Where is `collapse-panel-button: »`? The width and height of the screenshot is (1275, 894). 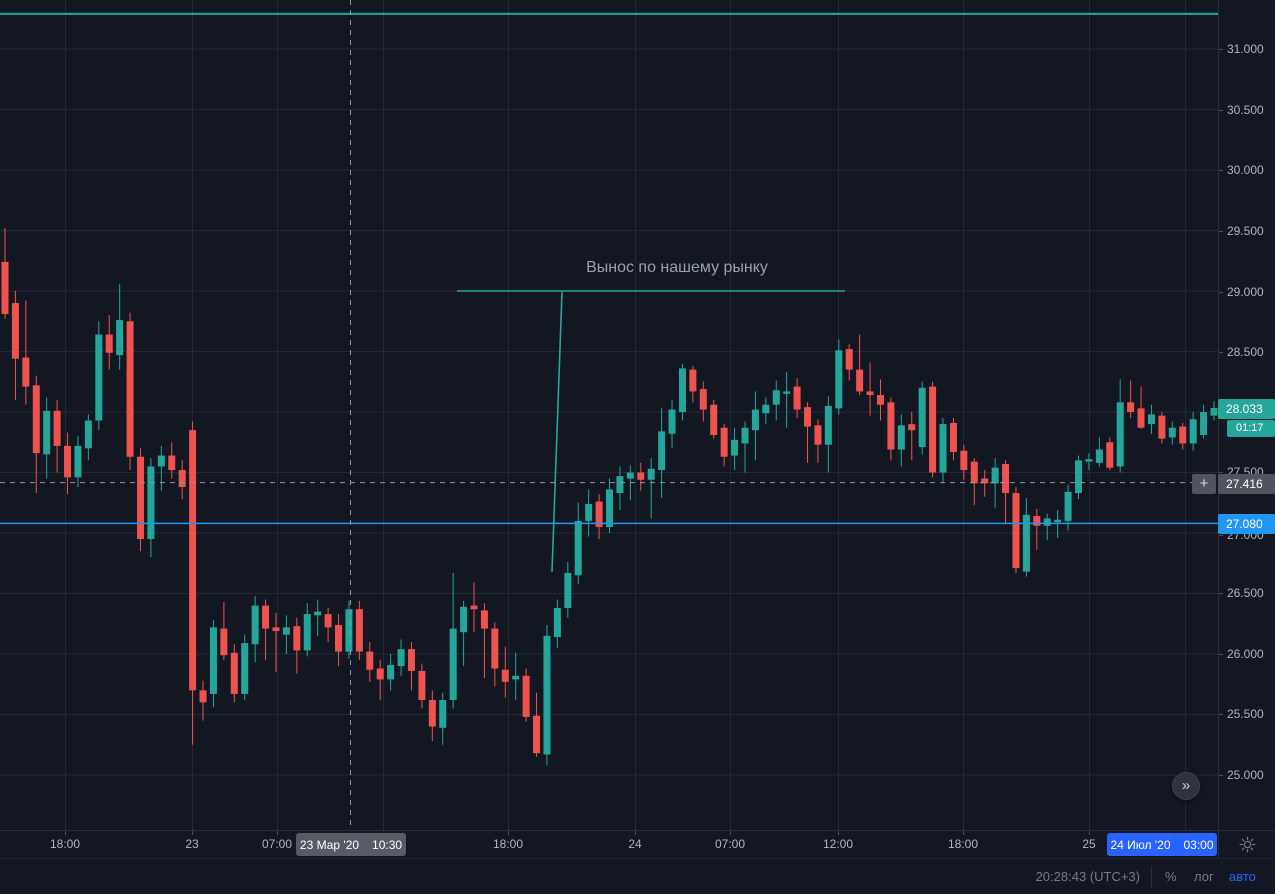 collapse-panel-button: » is located at coordinates (1186, 786).